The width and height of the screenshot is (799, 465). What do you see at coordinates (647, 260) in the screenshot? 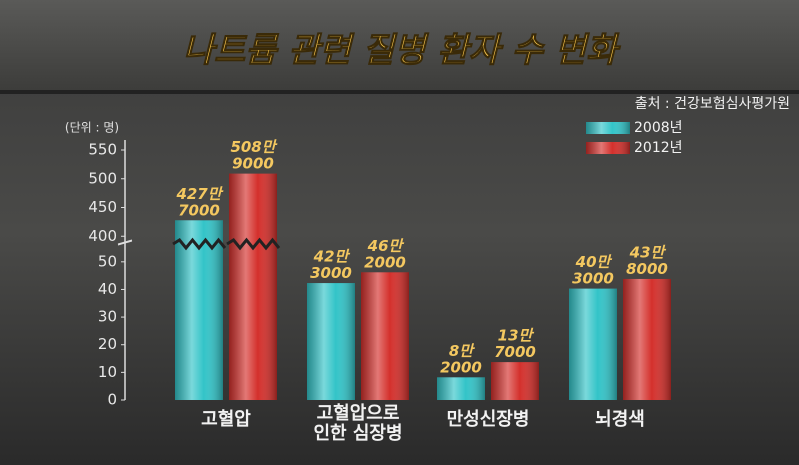
I see `value-label: 43만 8000` at bounding box center [647, 260].